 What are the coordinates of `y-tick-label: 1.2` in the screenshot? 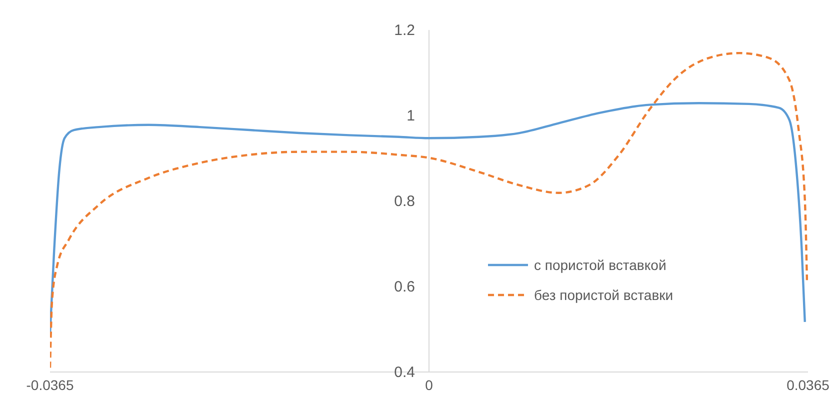 It's located at (404, 30).